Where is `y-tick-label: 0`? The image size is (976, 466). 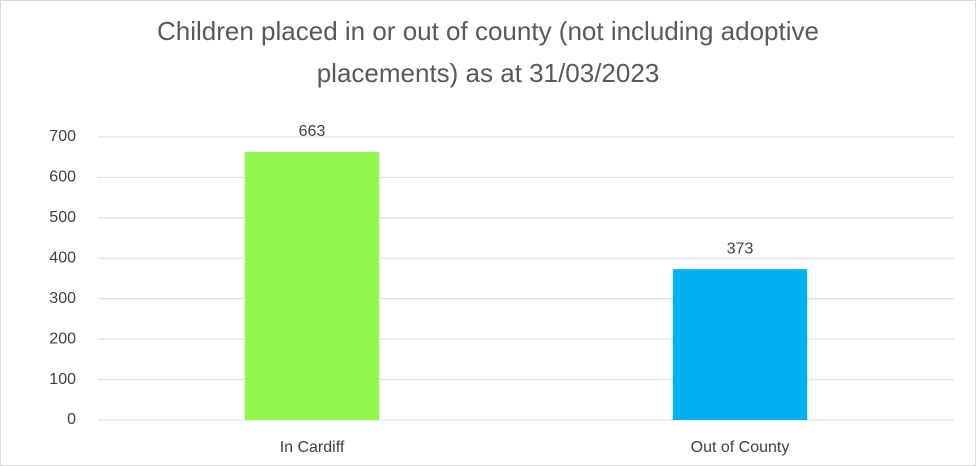 y-tick-label: 0 is located at coordinates (71, 419).